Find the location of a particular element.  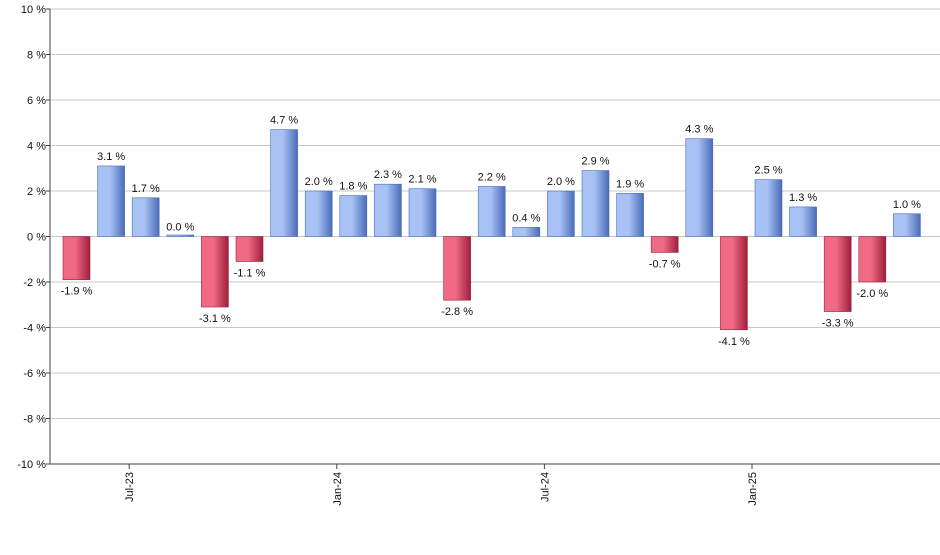

x-axis-ticks: Jul-23 Jan-24 Jul-24 Jan-25 is located at coordinates (441, 485).